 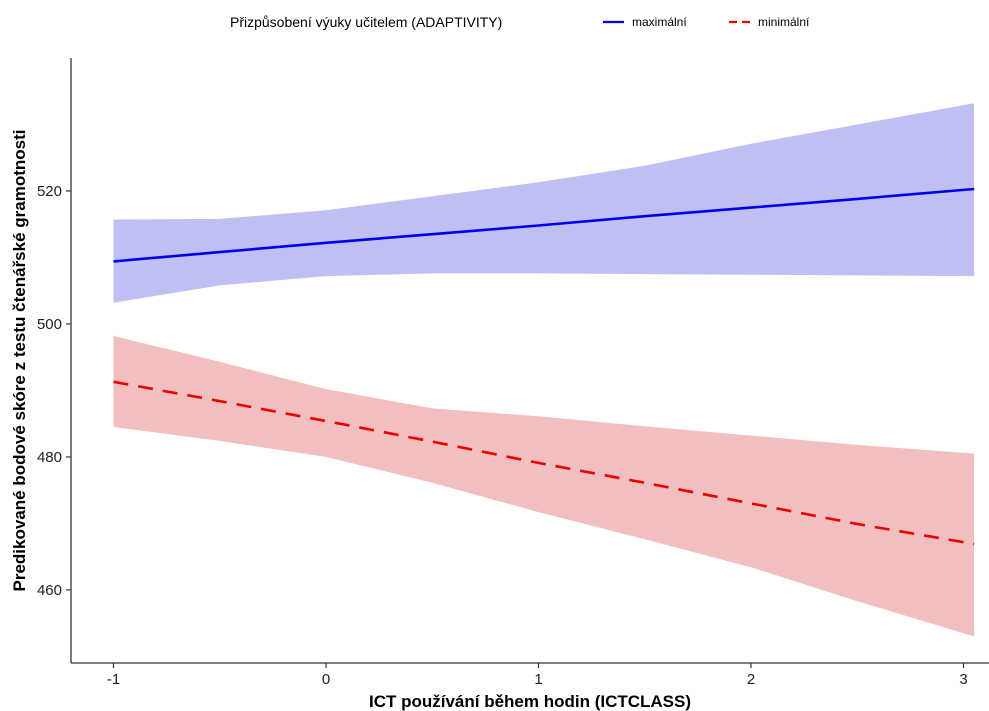 I want to click on x-tick-label: -1, so click(x=113, y=679).